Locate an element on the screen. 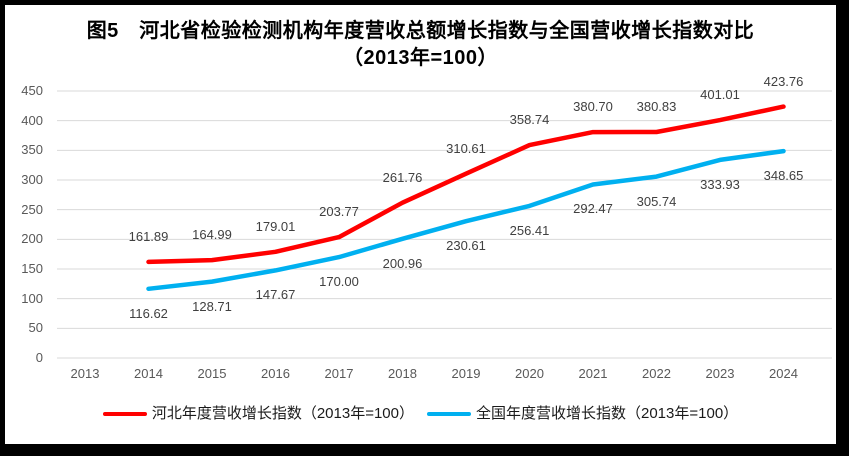 This screenshot has width=849, height=456. chart-title-line2: （2013年=100） is located at coordinates (420, 58).